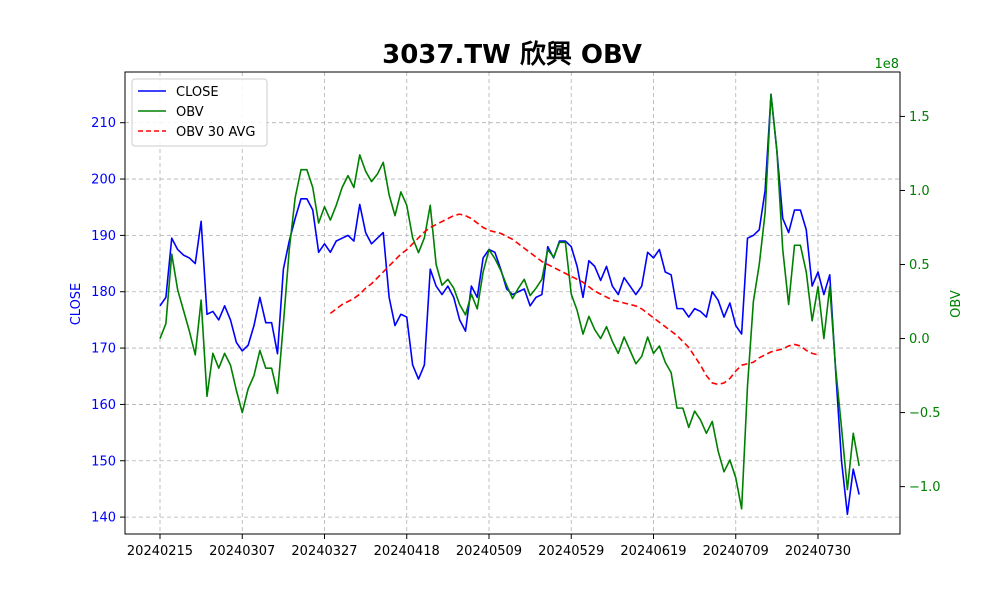 Image resolution: width=1000 pixels, height=600 pixels. What do you see at coordinates (574, 299) in the screenshot?
I see `obv-30-avg-line` at bounding box center [574, 299].